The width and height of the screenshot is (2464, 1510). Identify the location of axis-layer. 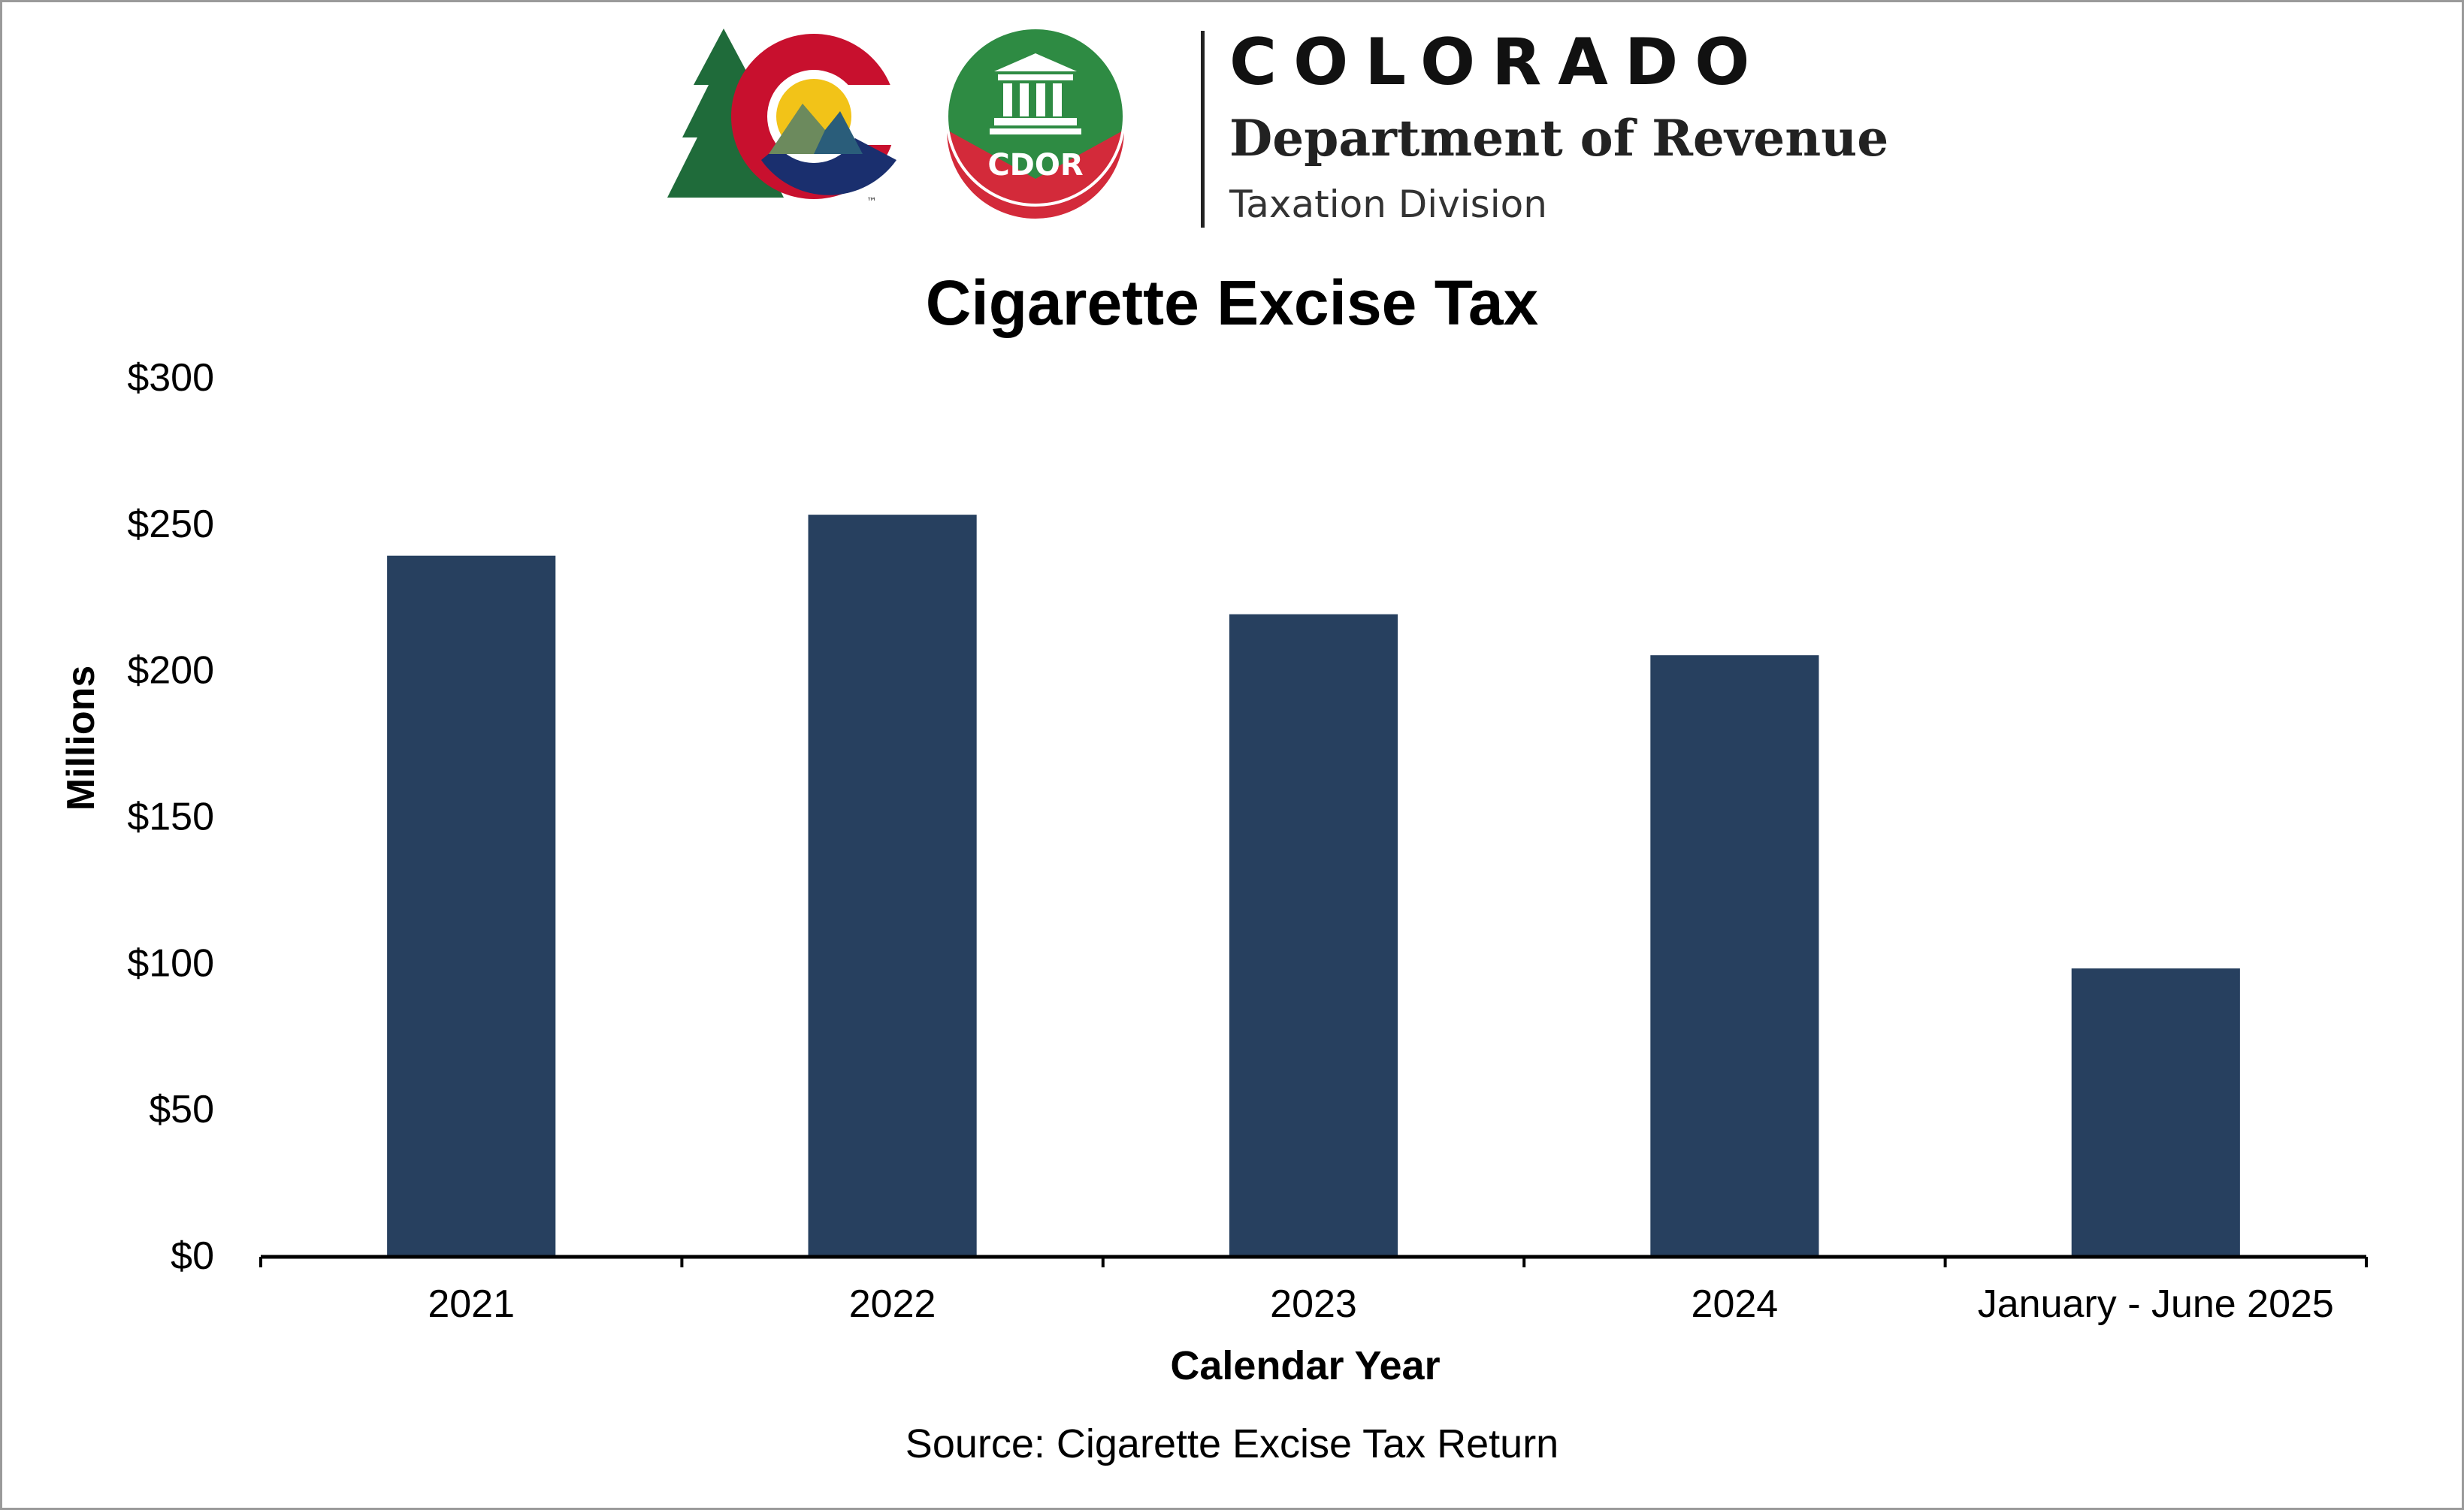
(1313, 1261).